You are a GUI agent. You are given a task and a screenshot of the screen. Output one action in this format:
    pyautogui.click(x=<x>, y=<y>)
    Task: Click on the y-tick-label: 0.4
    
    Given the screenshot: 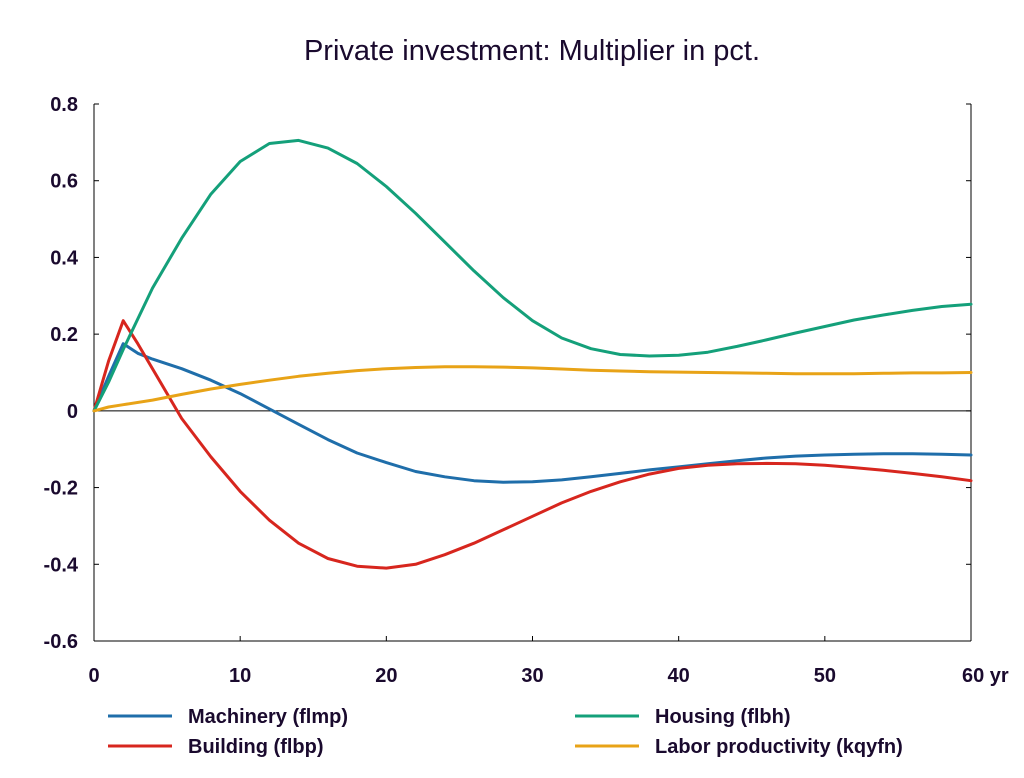 What is the action you would take?
    pyautogui.click(x=64, y=258)
    